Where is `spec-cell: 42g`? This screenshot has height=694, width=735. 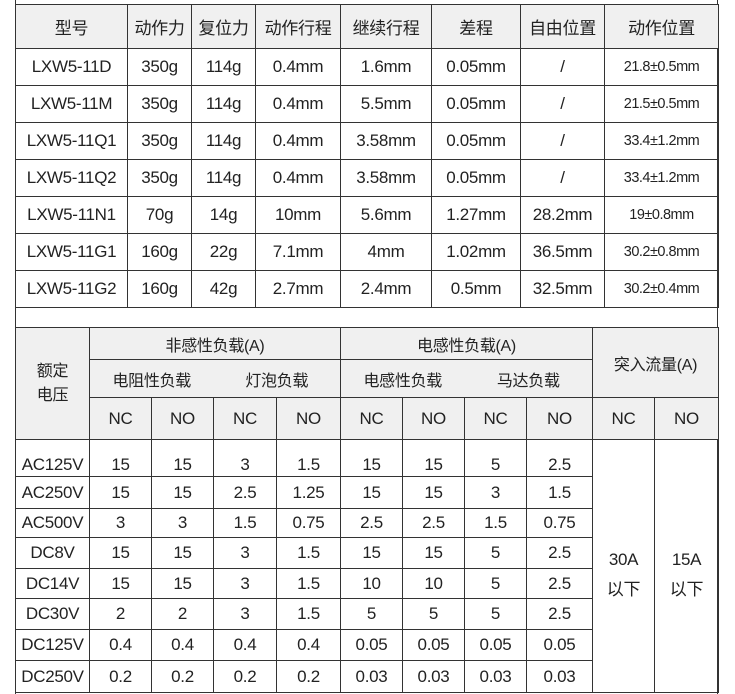
spec-cell: 42g is located at coordinates (223, 289).